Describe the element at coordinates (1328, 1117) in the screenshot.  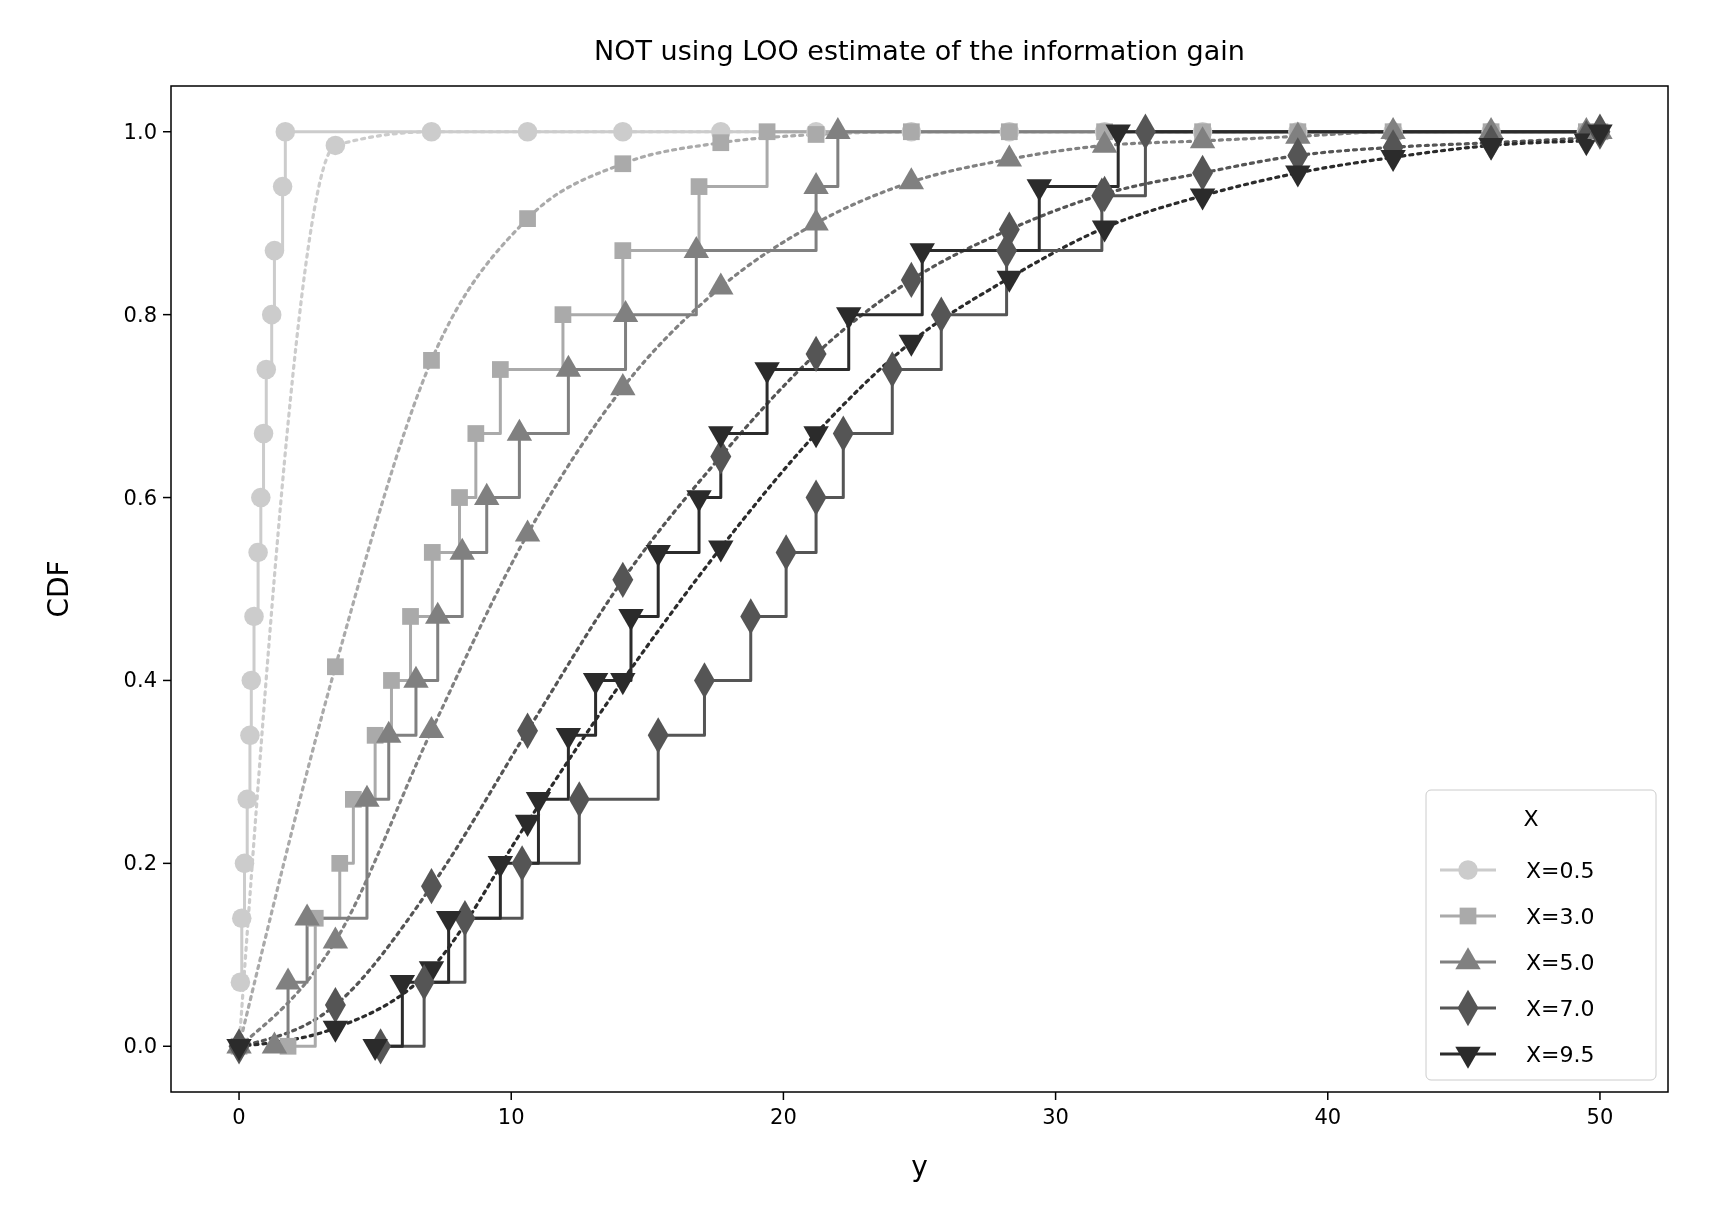
I see `x-tick-label: 40` at that location.